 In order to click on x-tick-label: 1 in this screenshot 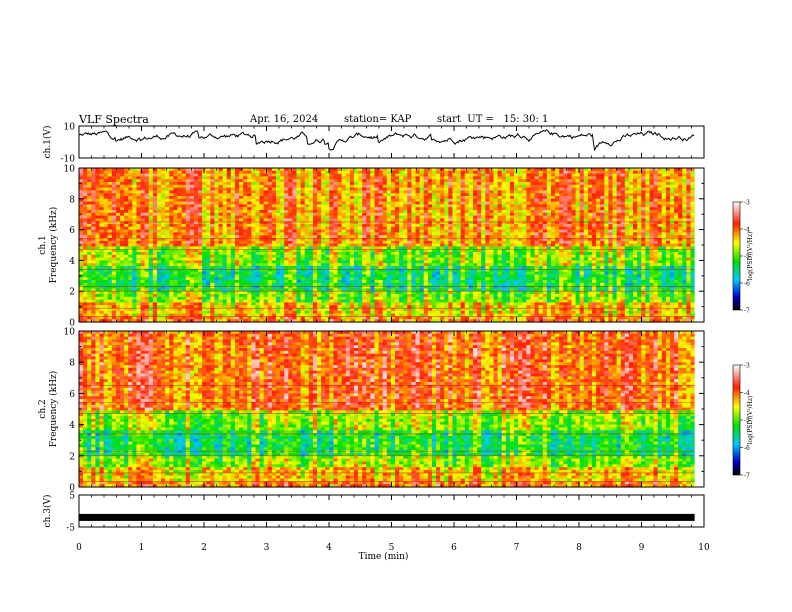, I will do `click(142, 548)`.